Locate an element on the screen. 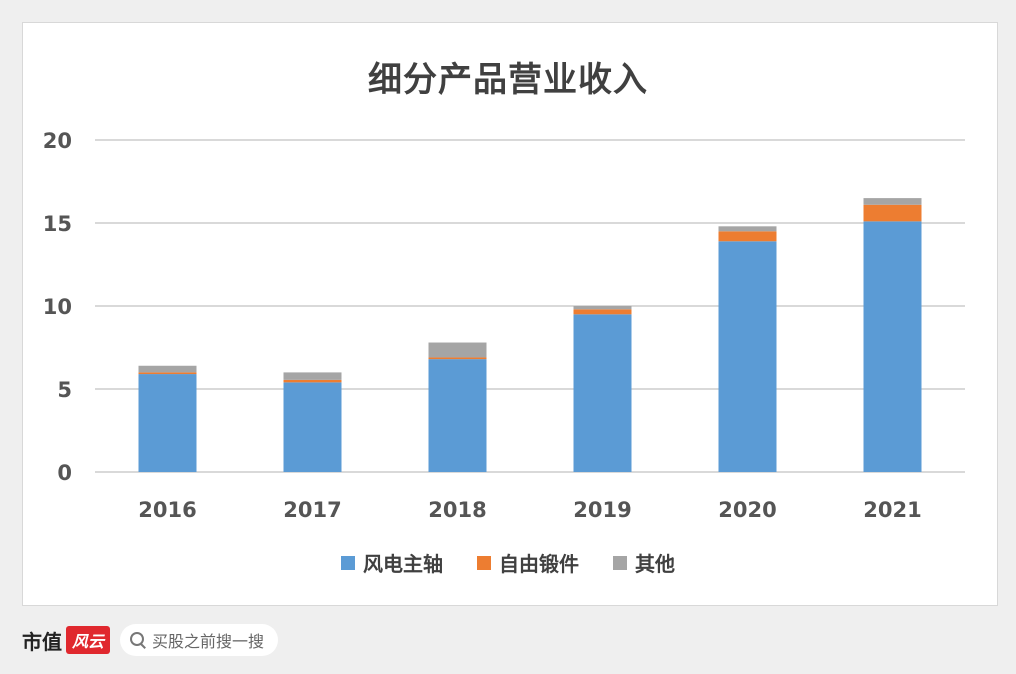 The width and height of the screenshot is (1016, 674). footer: 市值 风云 买股之前搜一搜 is located at coordinates (150, 640).